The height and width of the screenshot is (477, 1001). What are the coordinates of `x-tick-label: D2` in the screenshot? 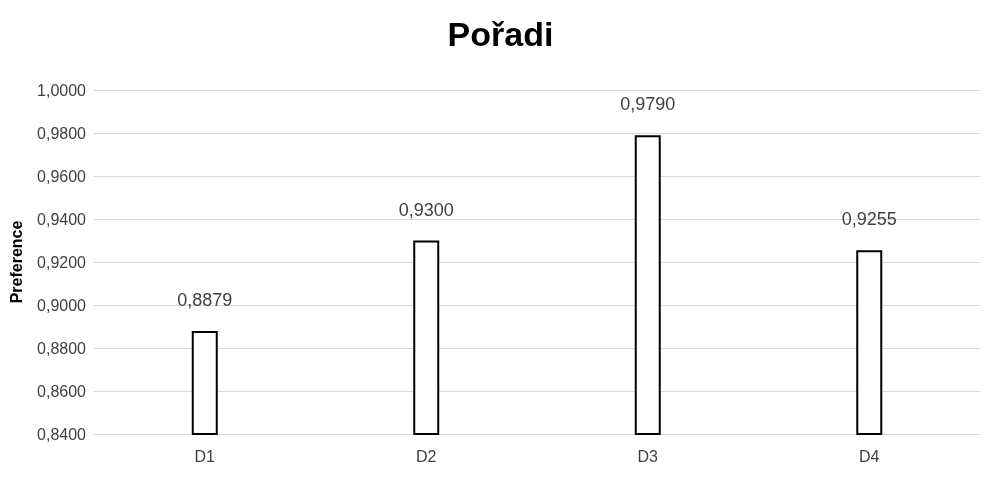 It's located at (426, 456).